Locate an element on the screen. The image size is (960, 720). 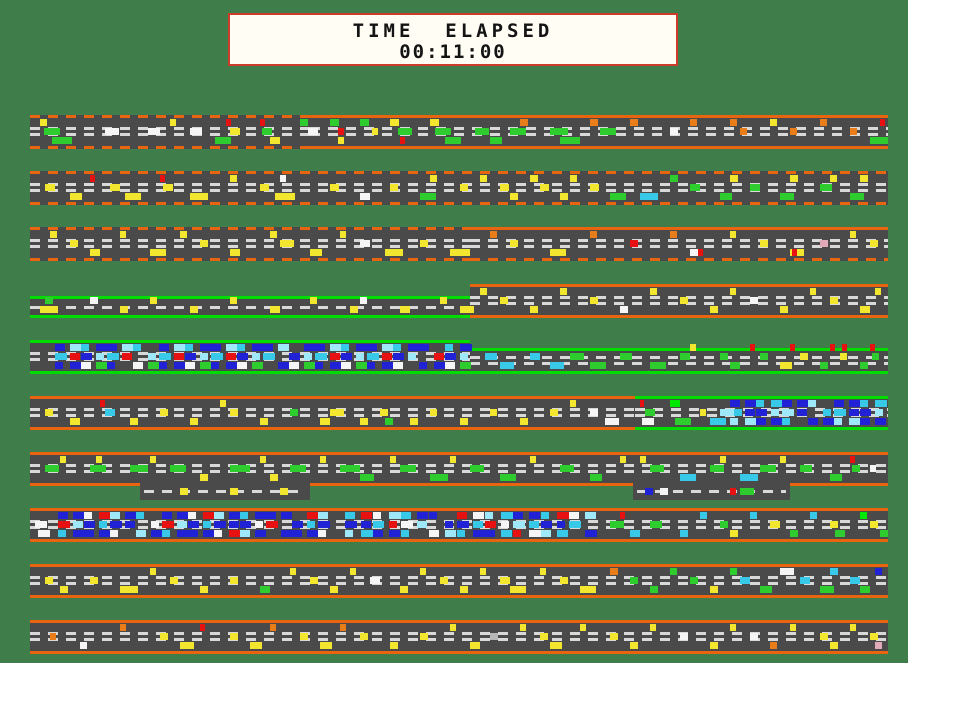
road-border-bottom is located at coordinates (250, 316).